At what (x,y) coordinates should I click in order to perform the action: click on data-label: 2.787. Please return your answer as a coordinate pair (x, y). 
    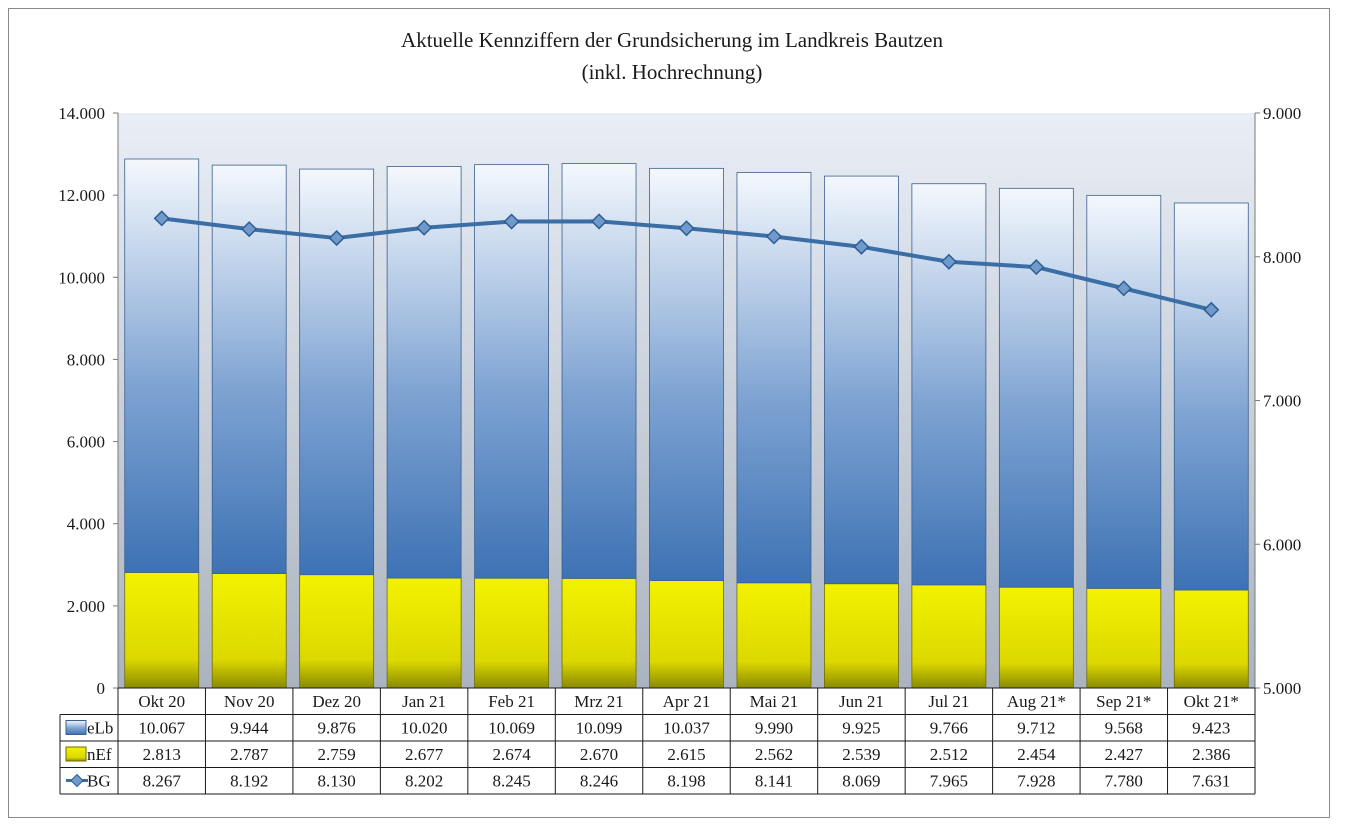
    Looking at the image, I should click on (249, 754).